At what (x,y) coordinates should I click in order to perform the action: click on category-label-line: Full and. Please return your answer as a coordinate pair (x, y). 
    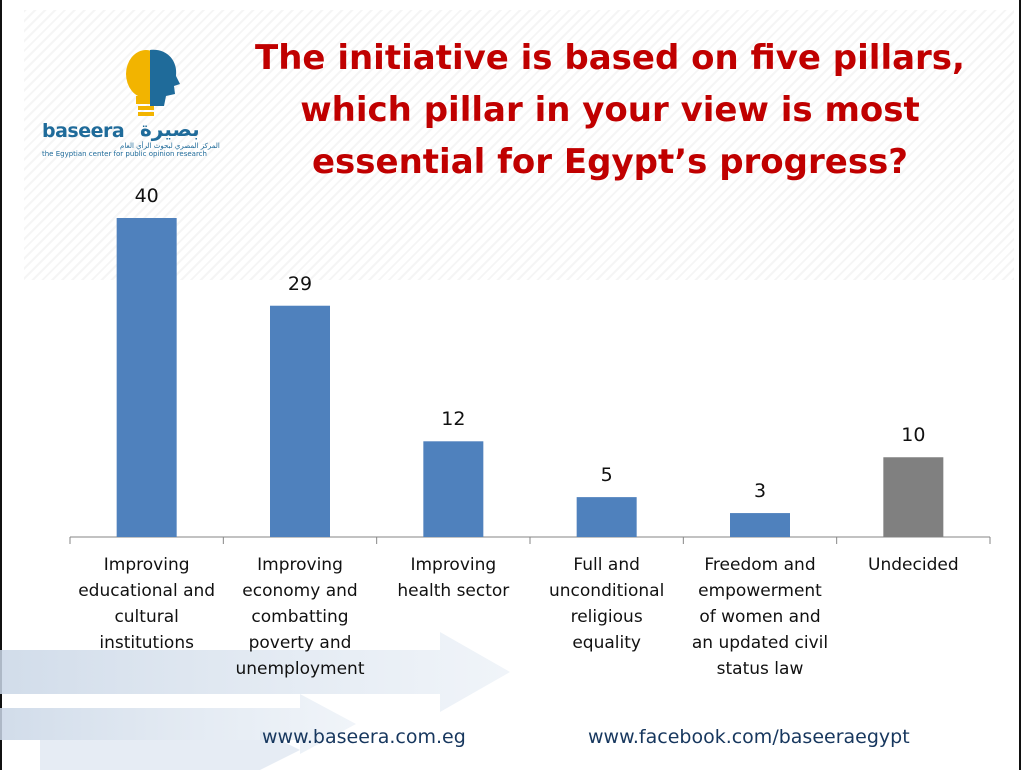
    Looking at the image, I should click on (606, 565).